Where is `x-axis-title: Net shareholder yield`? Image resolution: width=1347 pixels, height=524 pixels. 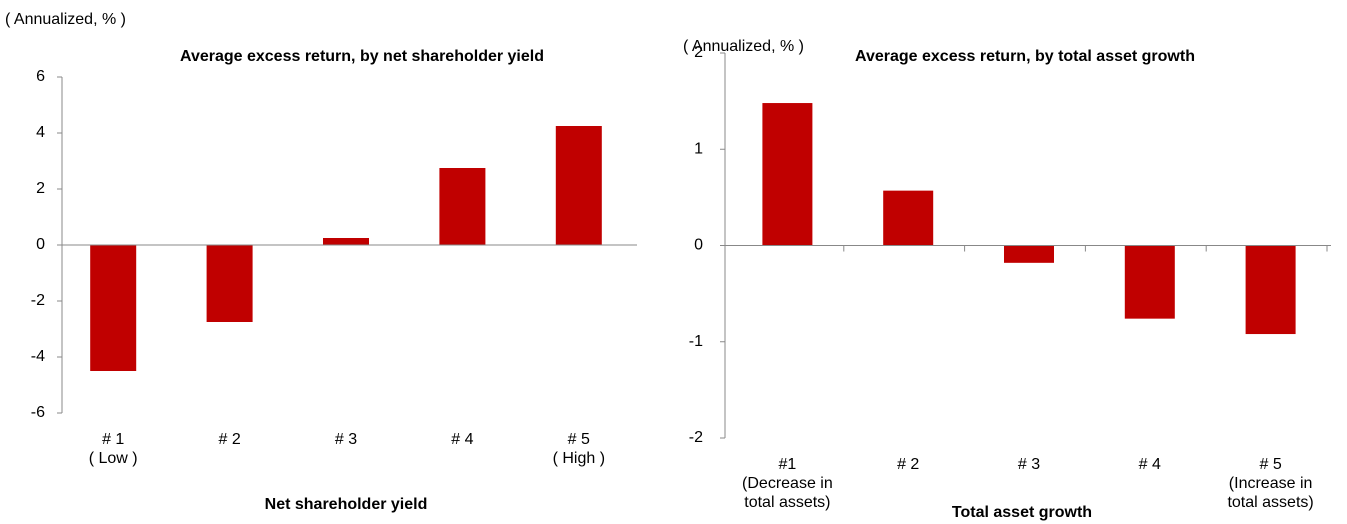 x-axis-title: Net shareholder yield is located at coordinates (346, 504).